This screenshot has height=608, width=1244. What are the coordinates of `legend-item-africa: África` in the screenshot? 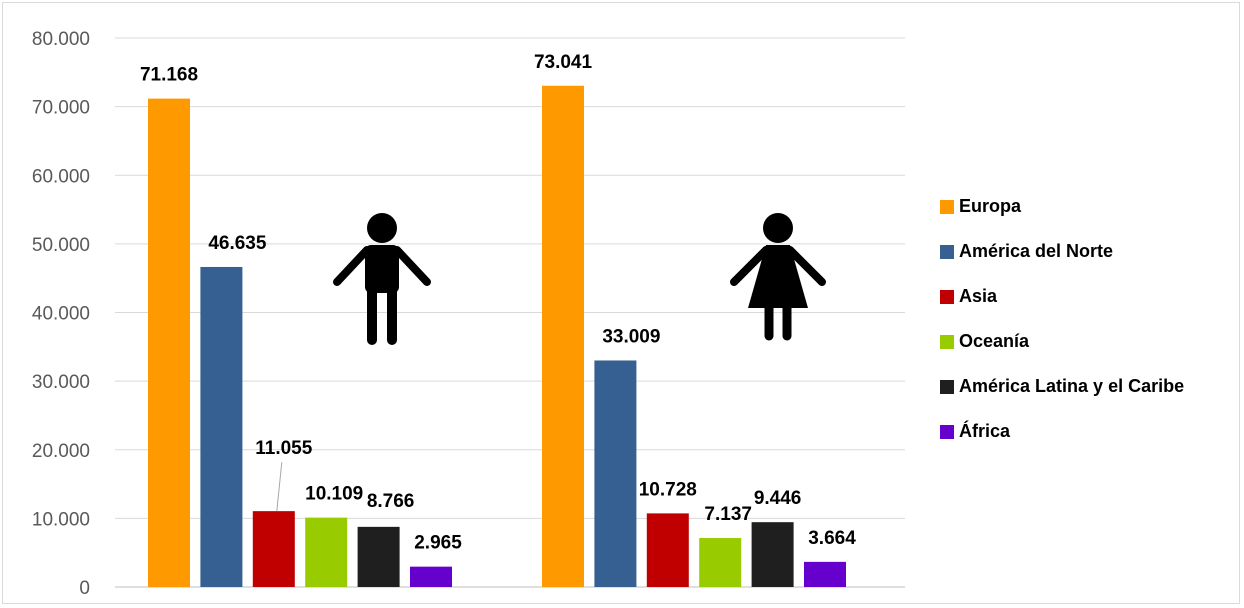 It's located at (1062, 431).